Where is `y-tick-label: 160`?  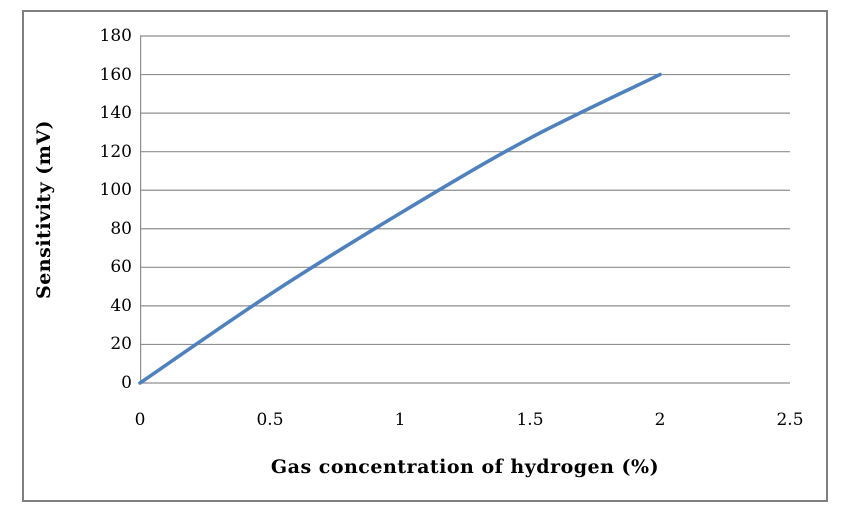 y-tick-label: 160 is located at coordinates (115, 74).